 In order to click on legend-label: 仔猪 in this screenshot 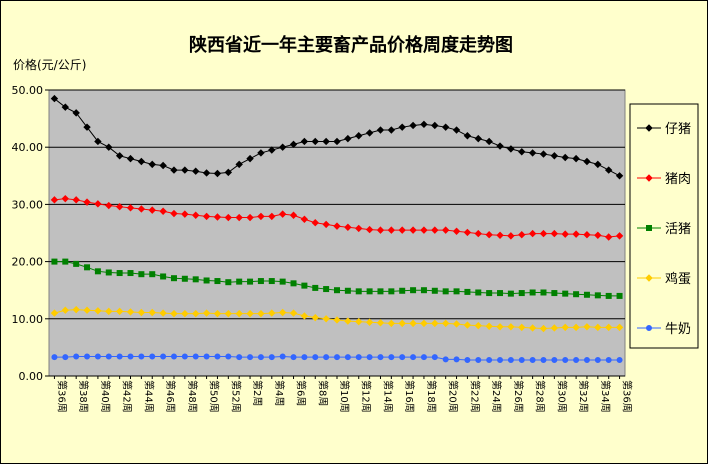, I will do `click(678, 129)`.